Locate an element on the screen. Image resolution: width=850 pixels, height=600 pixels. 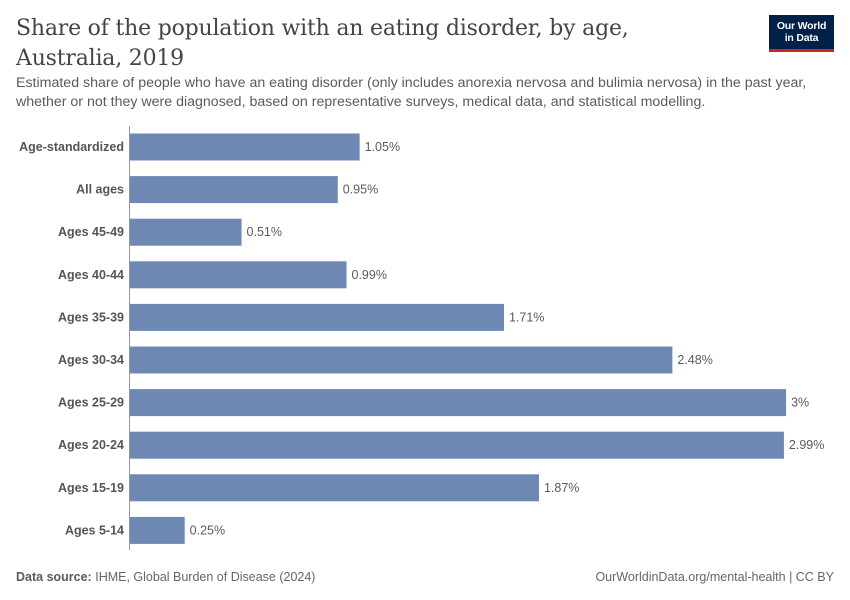
category-label: Ages 35-39 is located at coordinates (91, 317).